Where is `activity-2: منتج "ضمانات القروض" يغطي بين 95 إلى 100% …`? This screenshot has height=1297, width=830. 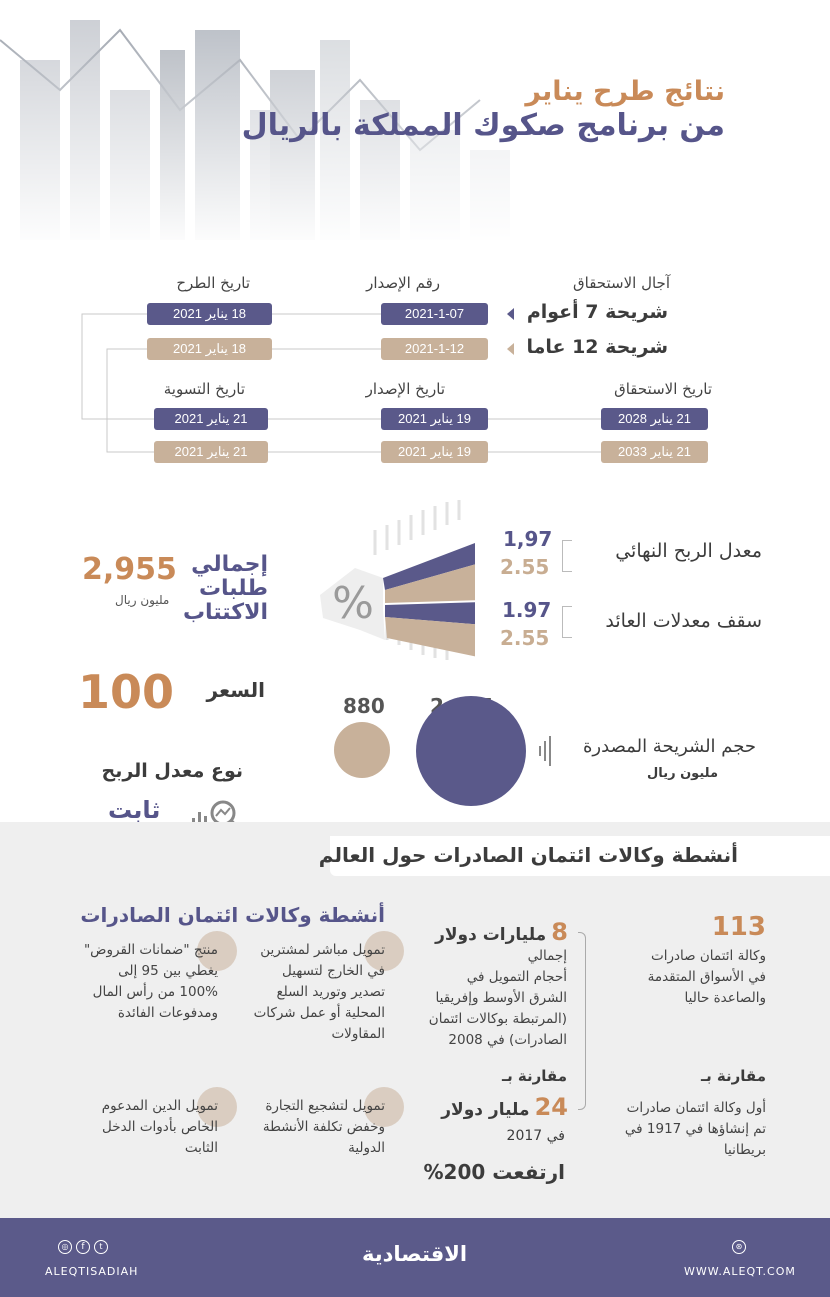
activity-2: منتج "ضمانات القروض" يغطي بين 95 إلى 100% … is located at coordinates (150, 981).